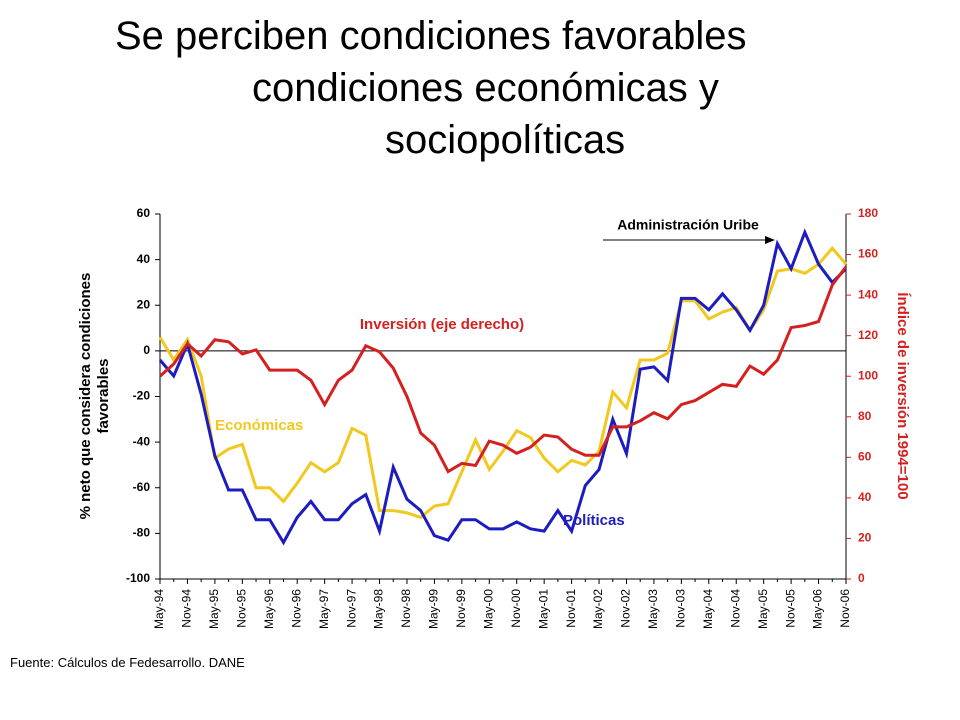 The image size is (960, 720). Describe the element at coordinates (868, 375) in the screenshot. I see `y2-tick-label: 100` at that location.